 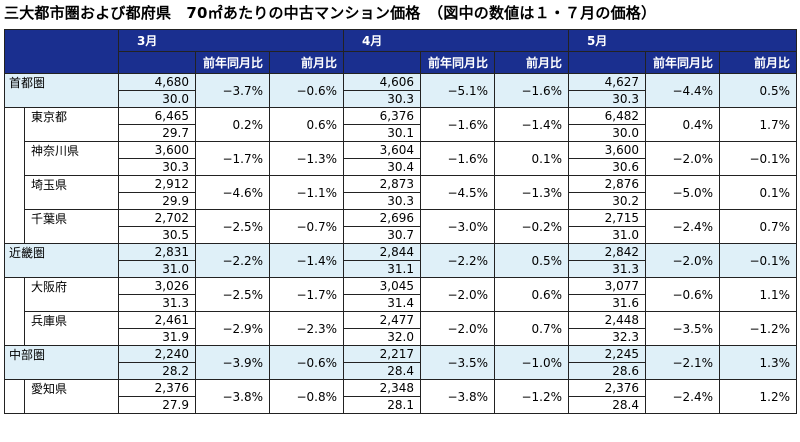 What do you see at coordinates (306, 328) in the screenshot?
I see `mom-cell: −2.3%` at bounding box center [306, 328].